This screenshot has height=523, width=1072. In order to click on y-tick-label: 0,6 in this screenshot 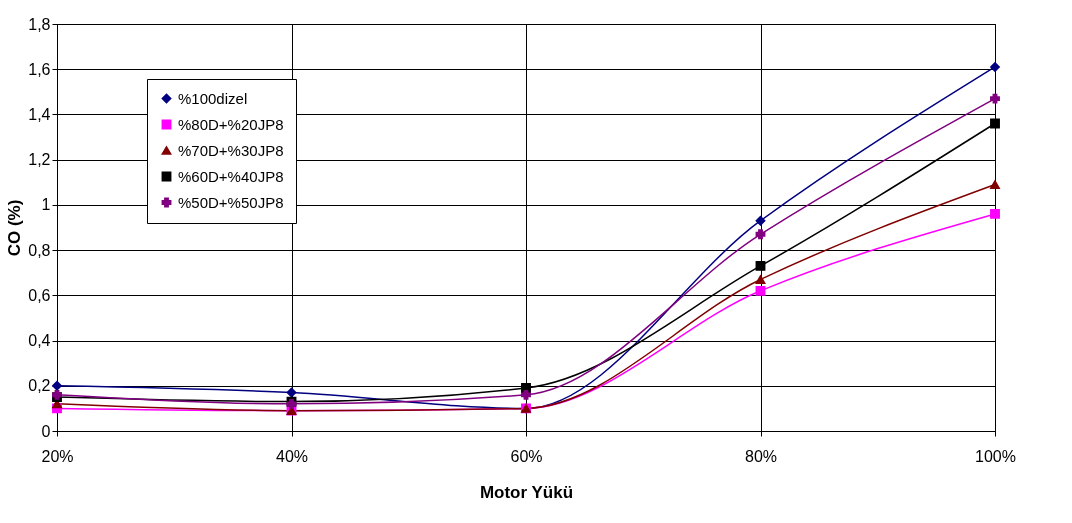, I will do `click(39, 295)`.